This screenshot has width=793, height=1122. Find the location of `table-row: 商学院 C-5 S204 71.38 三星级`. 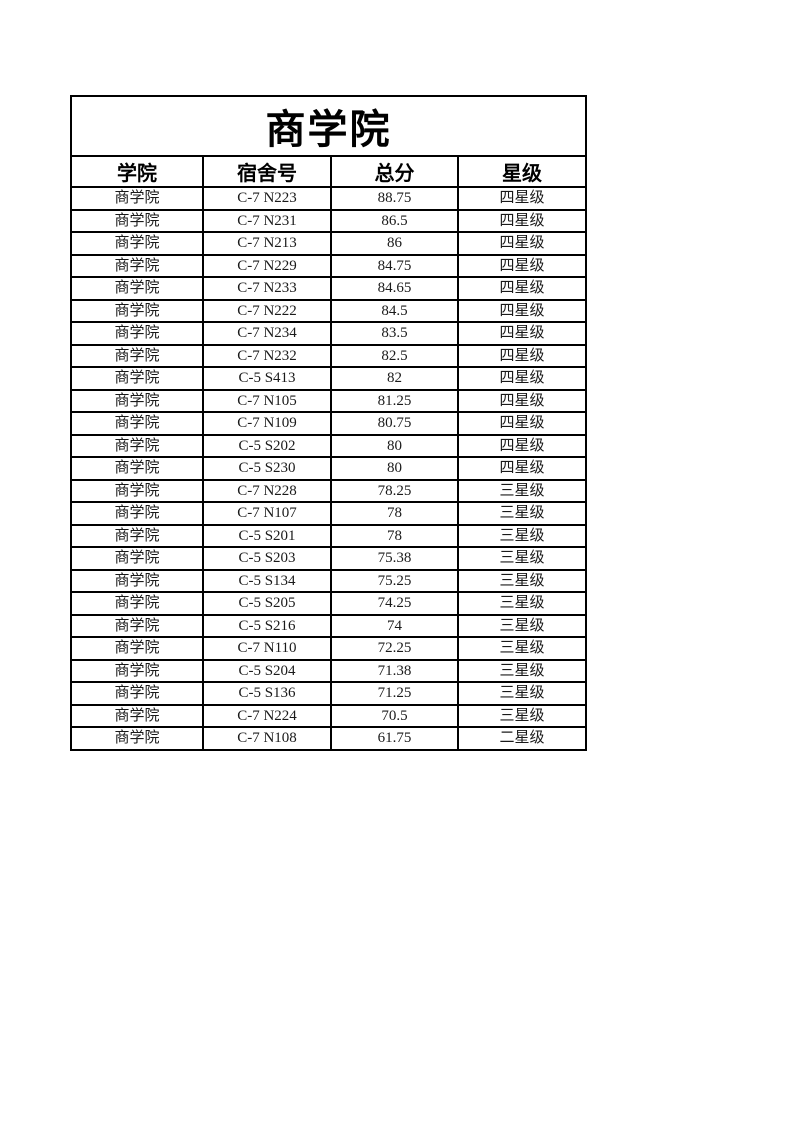

table-row: 商学院 C-5 S204 71.38 三星级 is located at coordinates (328, 670).